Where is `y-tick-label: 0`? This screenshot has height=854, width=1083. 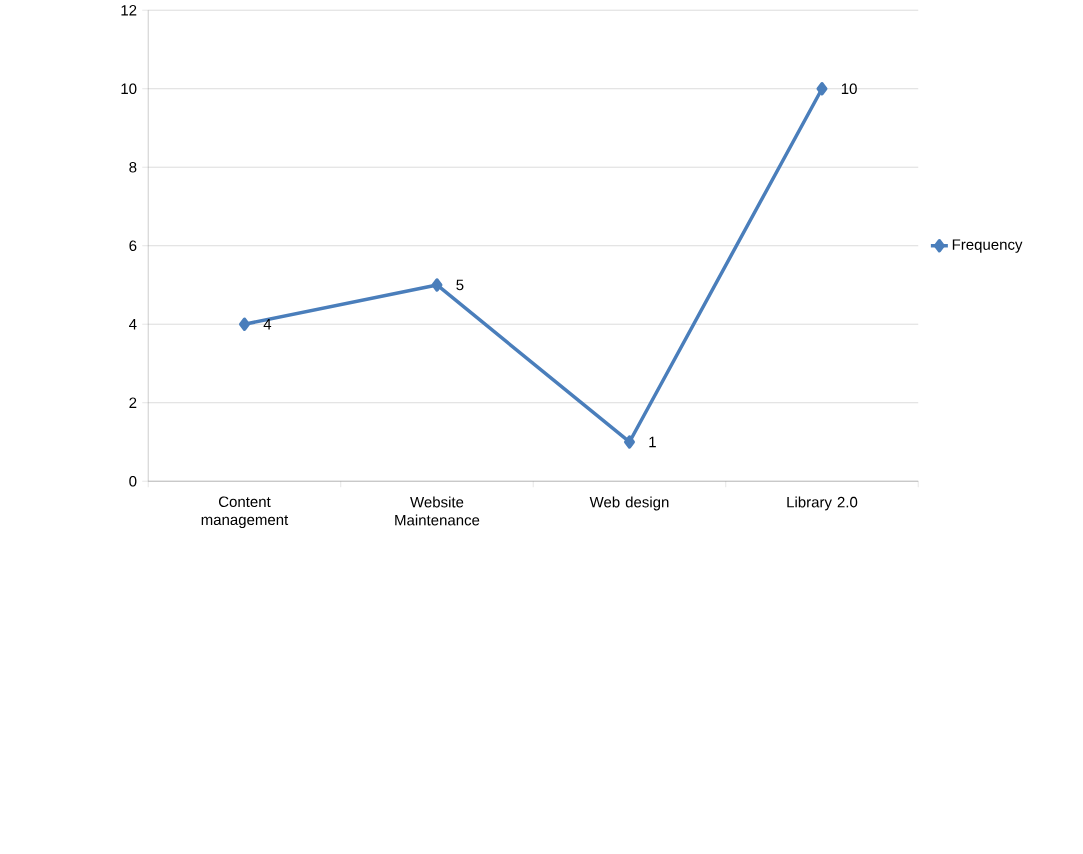 y-tick-label: 0 is located at coordinates (133, 481).